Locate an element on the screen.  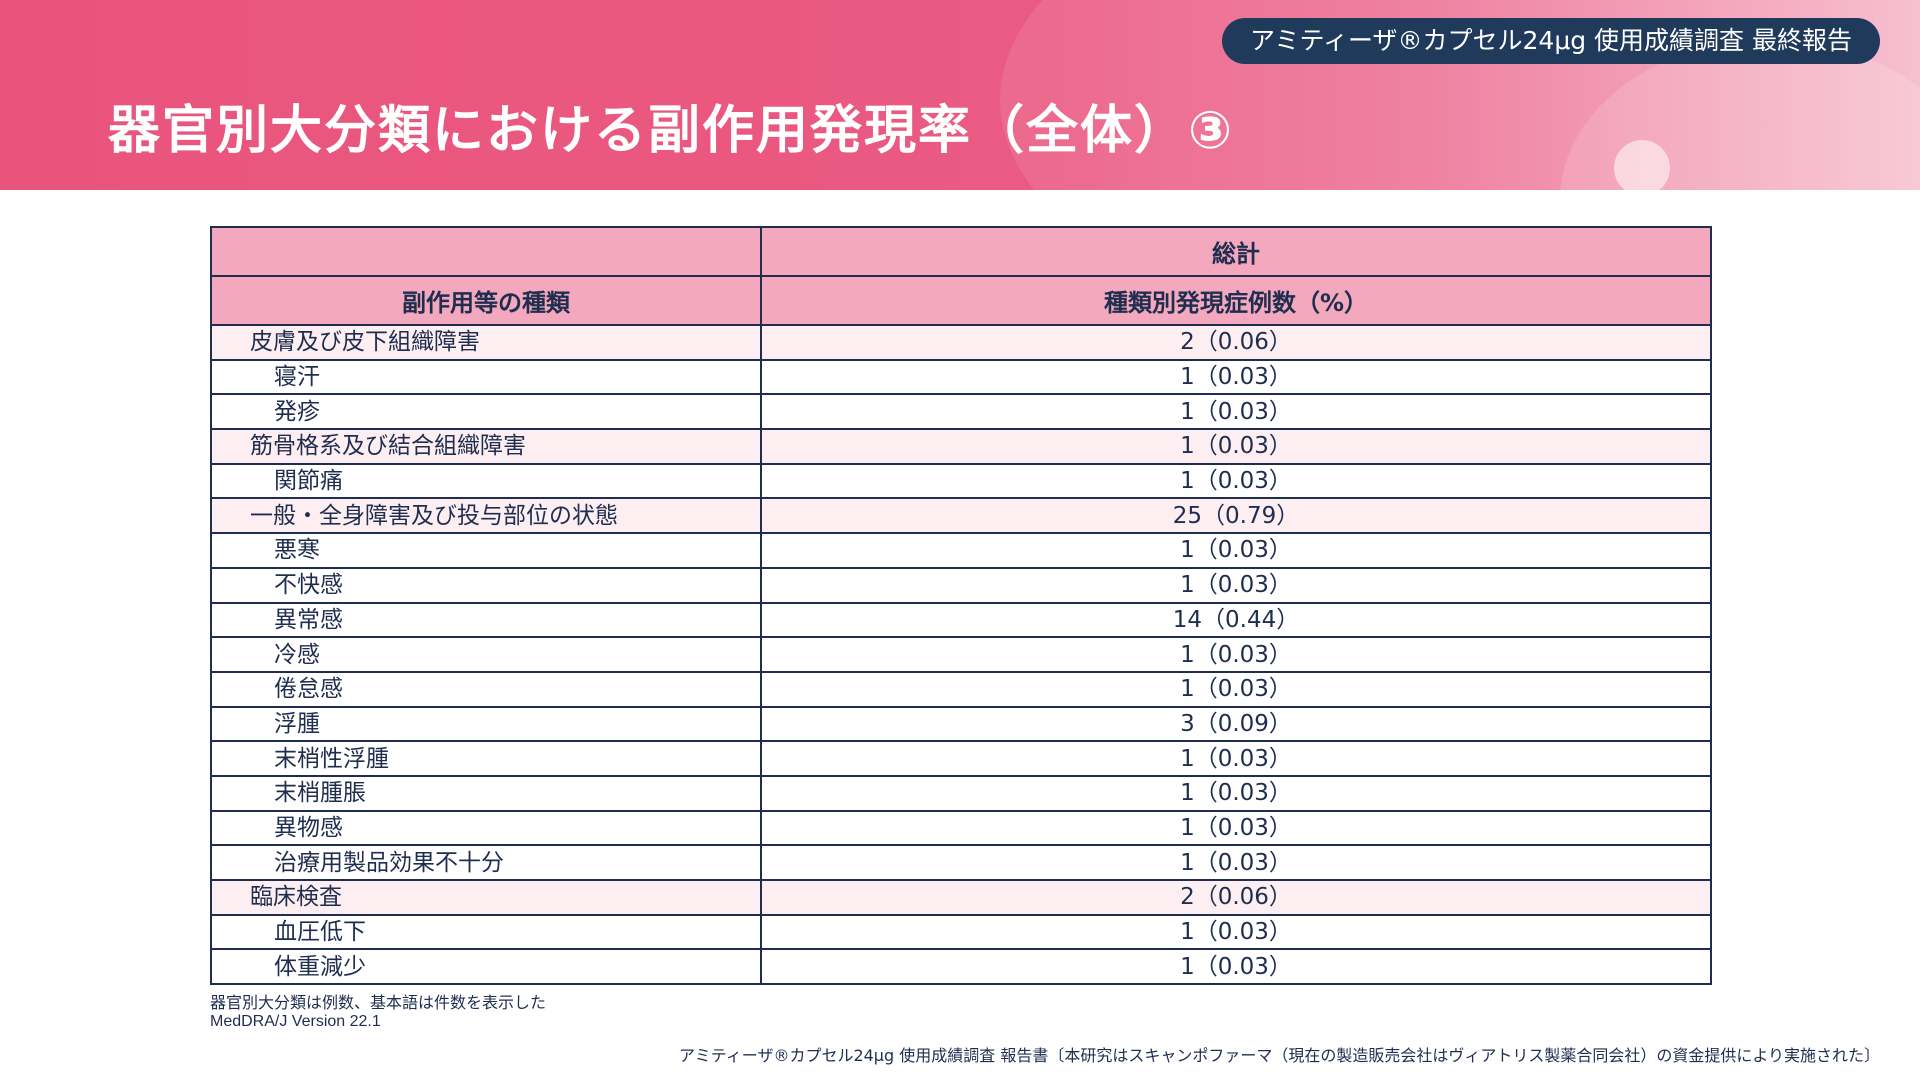
table-row: 血圧低下 1（0.03） is located at coordinates (961, 932).